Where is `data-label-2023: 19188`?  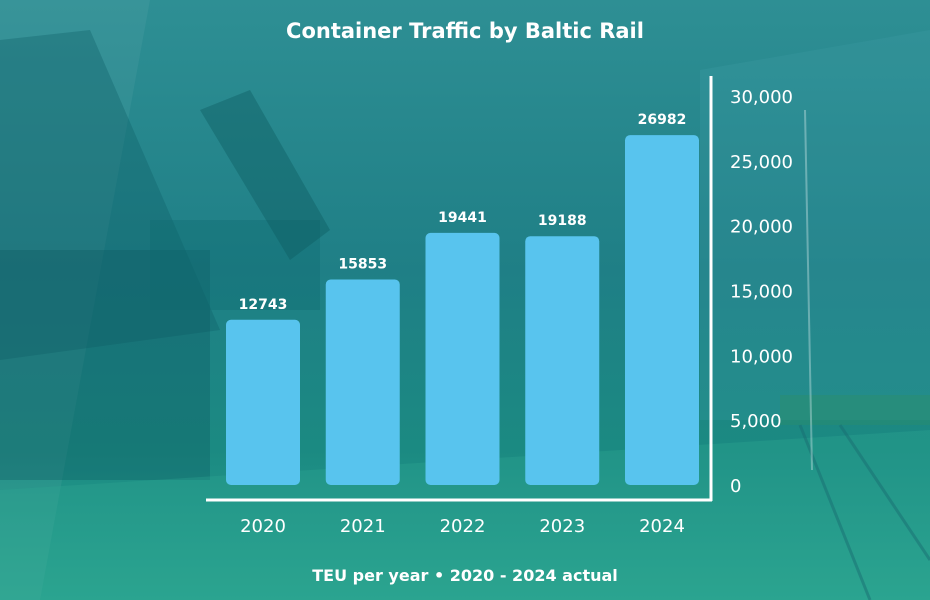
data-label-2023: 19188 is located at coordinates (562, 221).